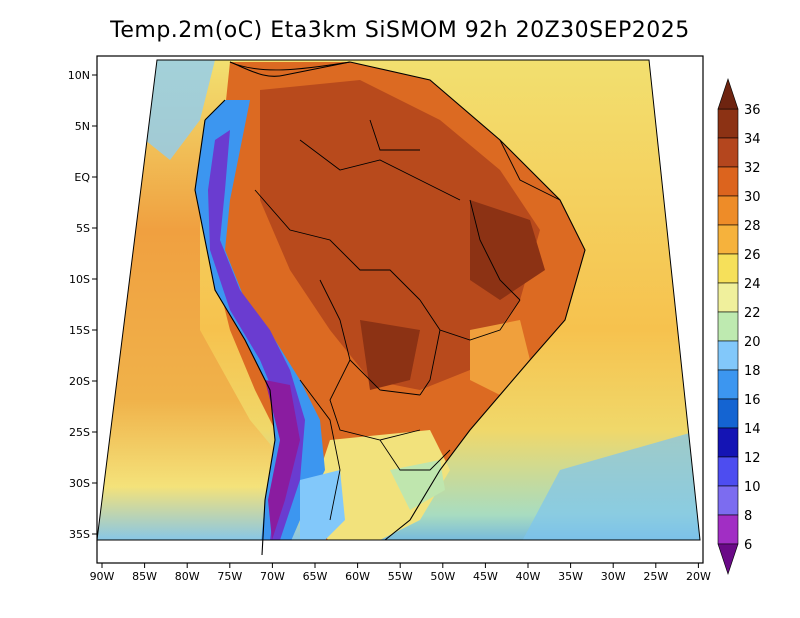 The width and height of the screenshot is (800, 618). Describe the element at coordinates (79, 432) in the screenshot. I see `lat-tick-label: 25S` at that location.